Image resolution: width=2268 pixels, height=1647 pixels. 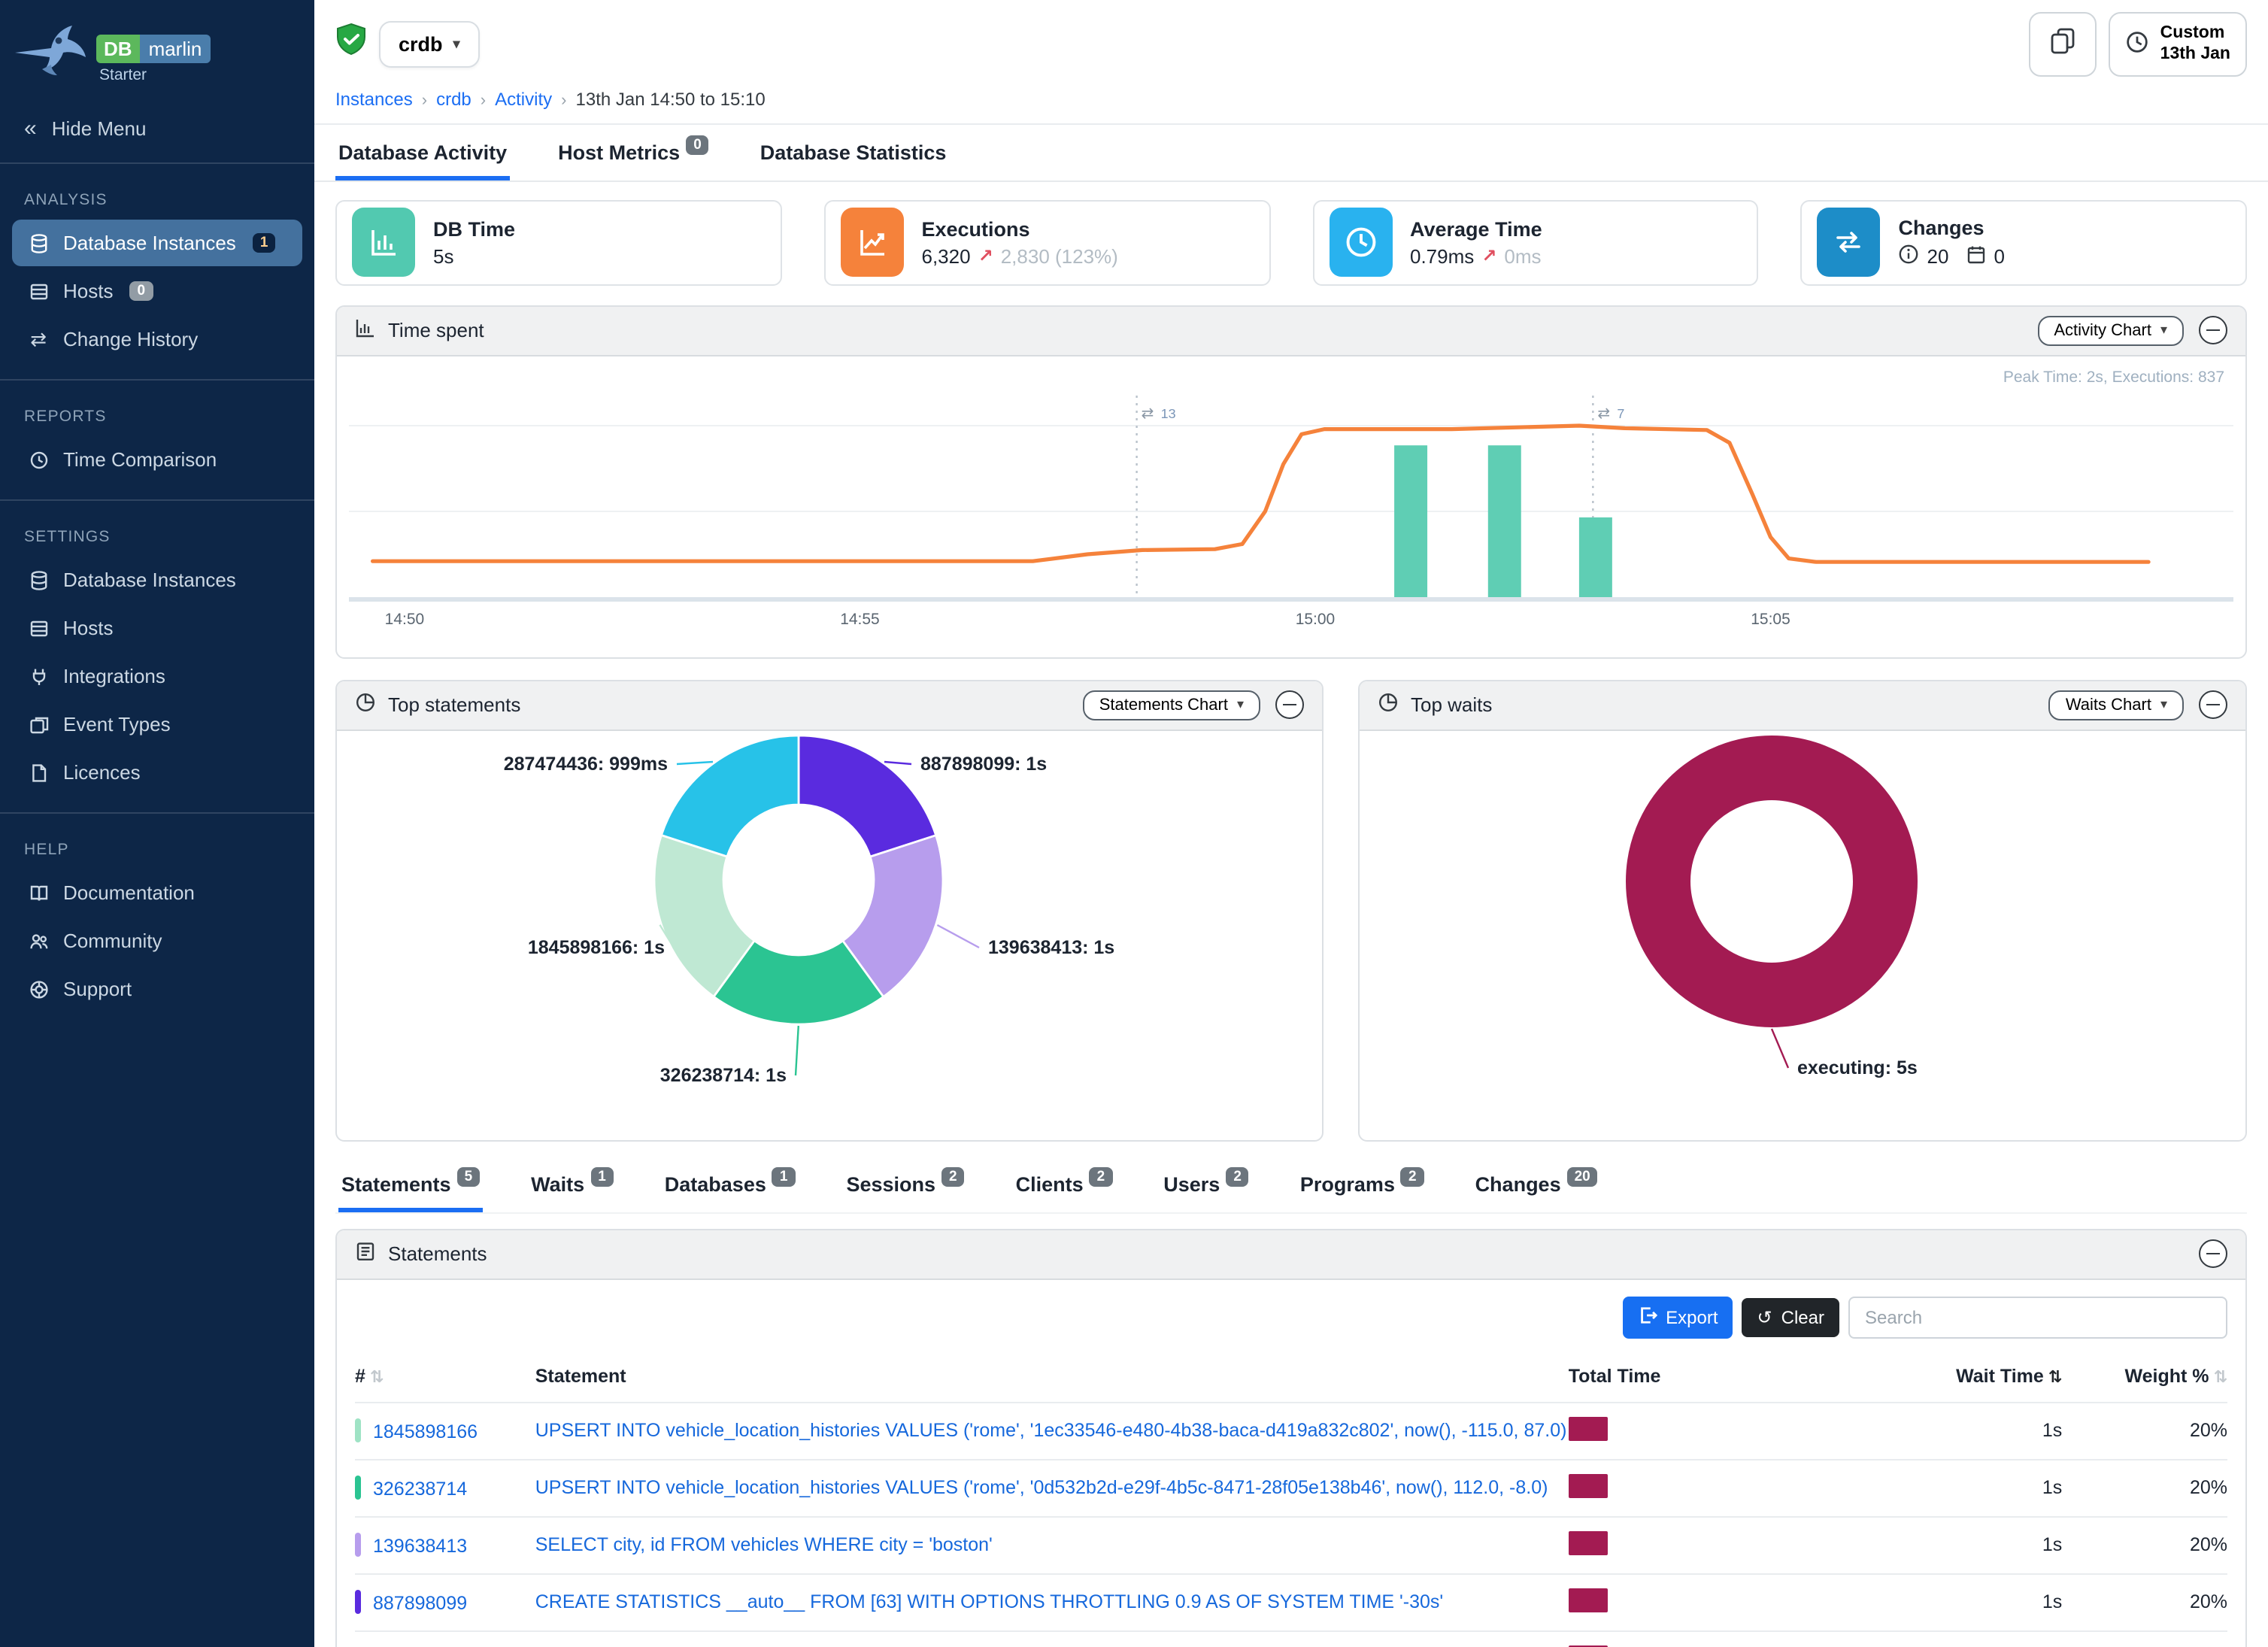 What do you see at coordinates (411, 1184) in the screenshot?
I see `tab-statements: Statements 5` at bounding box center [411, 1184].